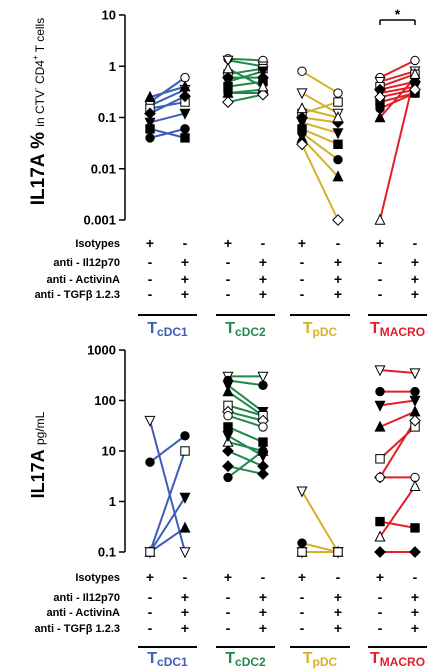  I want to click on y-tick-label: 10, so click(109, 15).